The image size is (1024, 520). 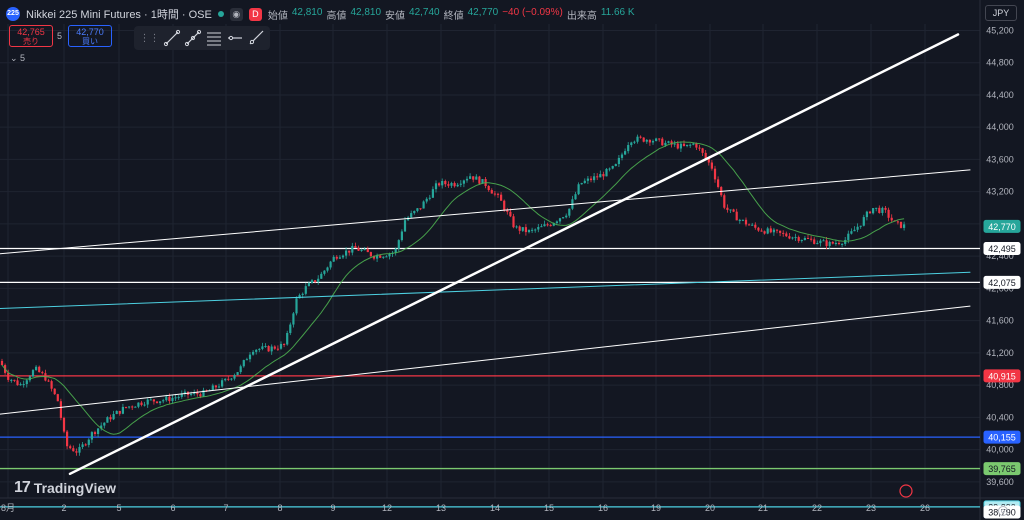 What do you see at coordinates (18, 58) in the screenshot?
I see `indicator-toggle: ⌄ 5` at bounding box center [18, 58].